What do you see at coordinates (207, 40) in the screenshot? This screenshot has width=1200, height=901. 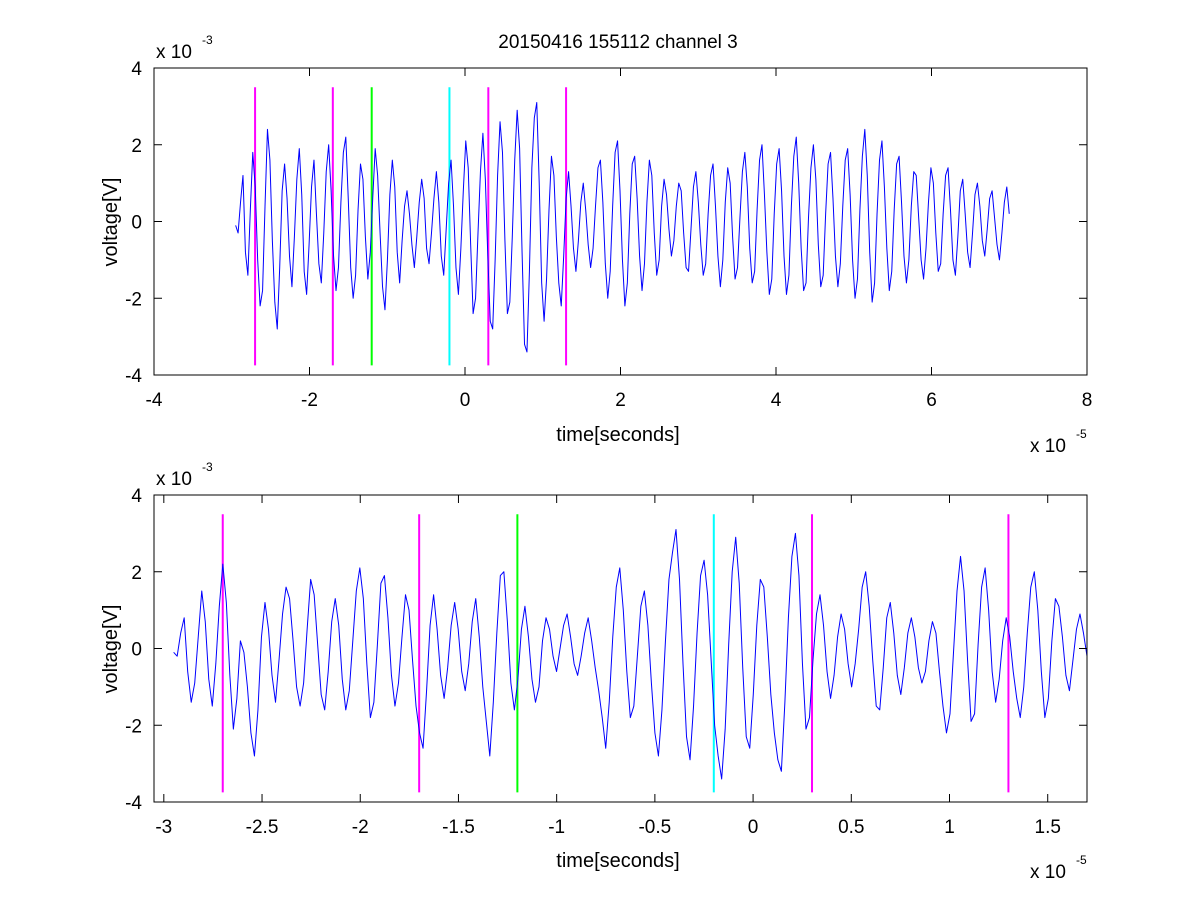 I see `top-plot-y-multiplier-exponent: -3` at bounding box center [207, 40].